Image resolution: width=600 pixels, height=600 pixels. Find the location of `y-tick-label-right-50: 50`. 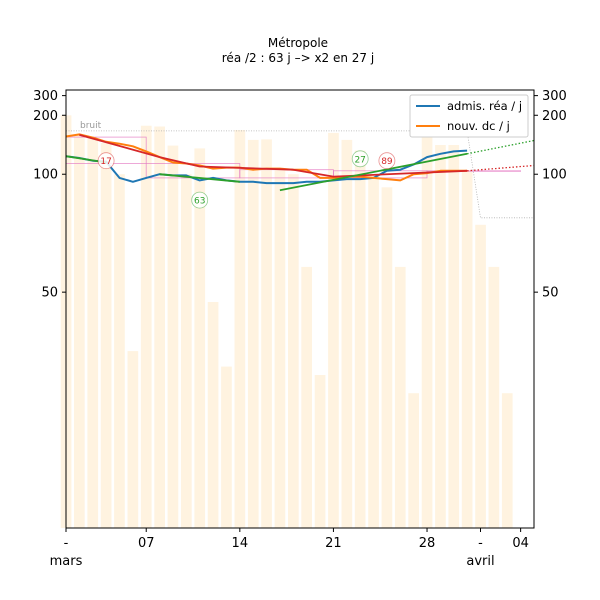

y-tick-label-right-50: 50 is located at coordinates (550, 293).